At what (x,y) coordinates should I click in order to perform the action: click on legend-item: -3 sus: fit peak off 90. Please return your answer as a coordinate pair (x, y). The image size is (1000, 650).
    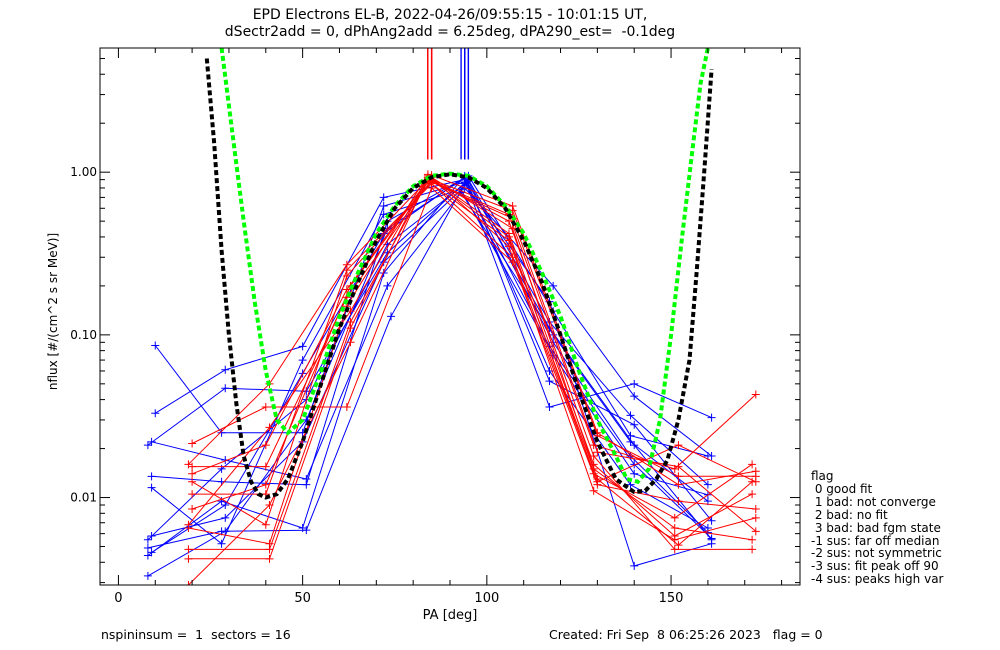
    Looking at the image, I should click on (875, 566).